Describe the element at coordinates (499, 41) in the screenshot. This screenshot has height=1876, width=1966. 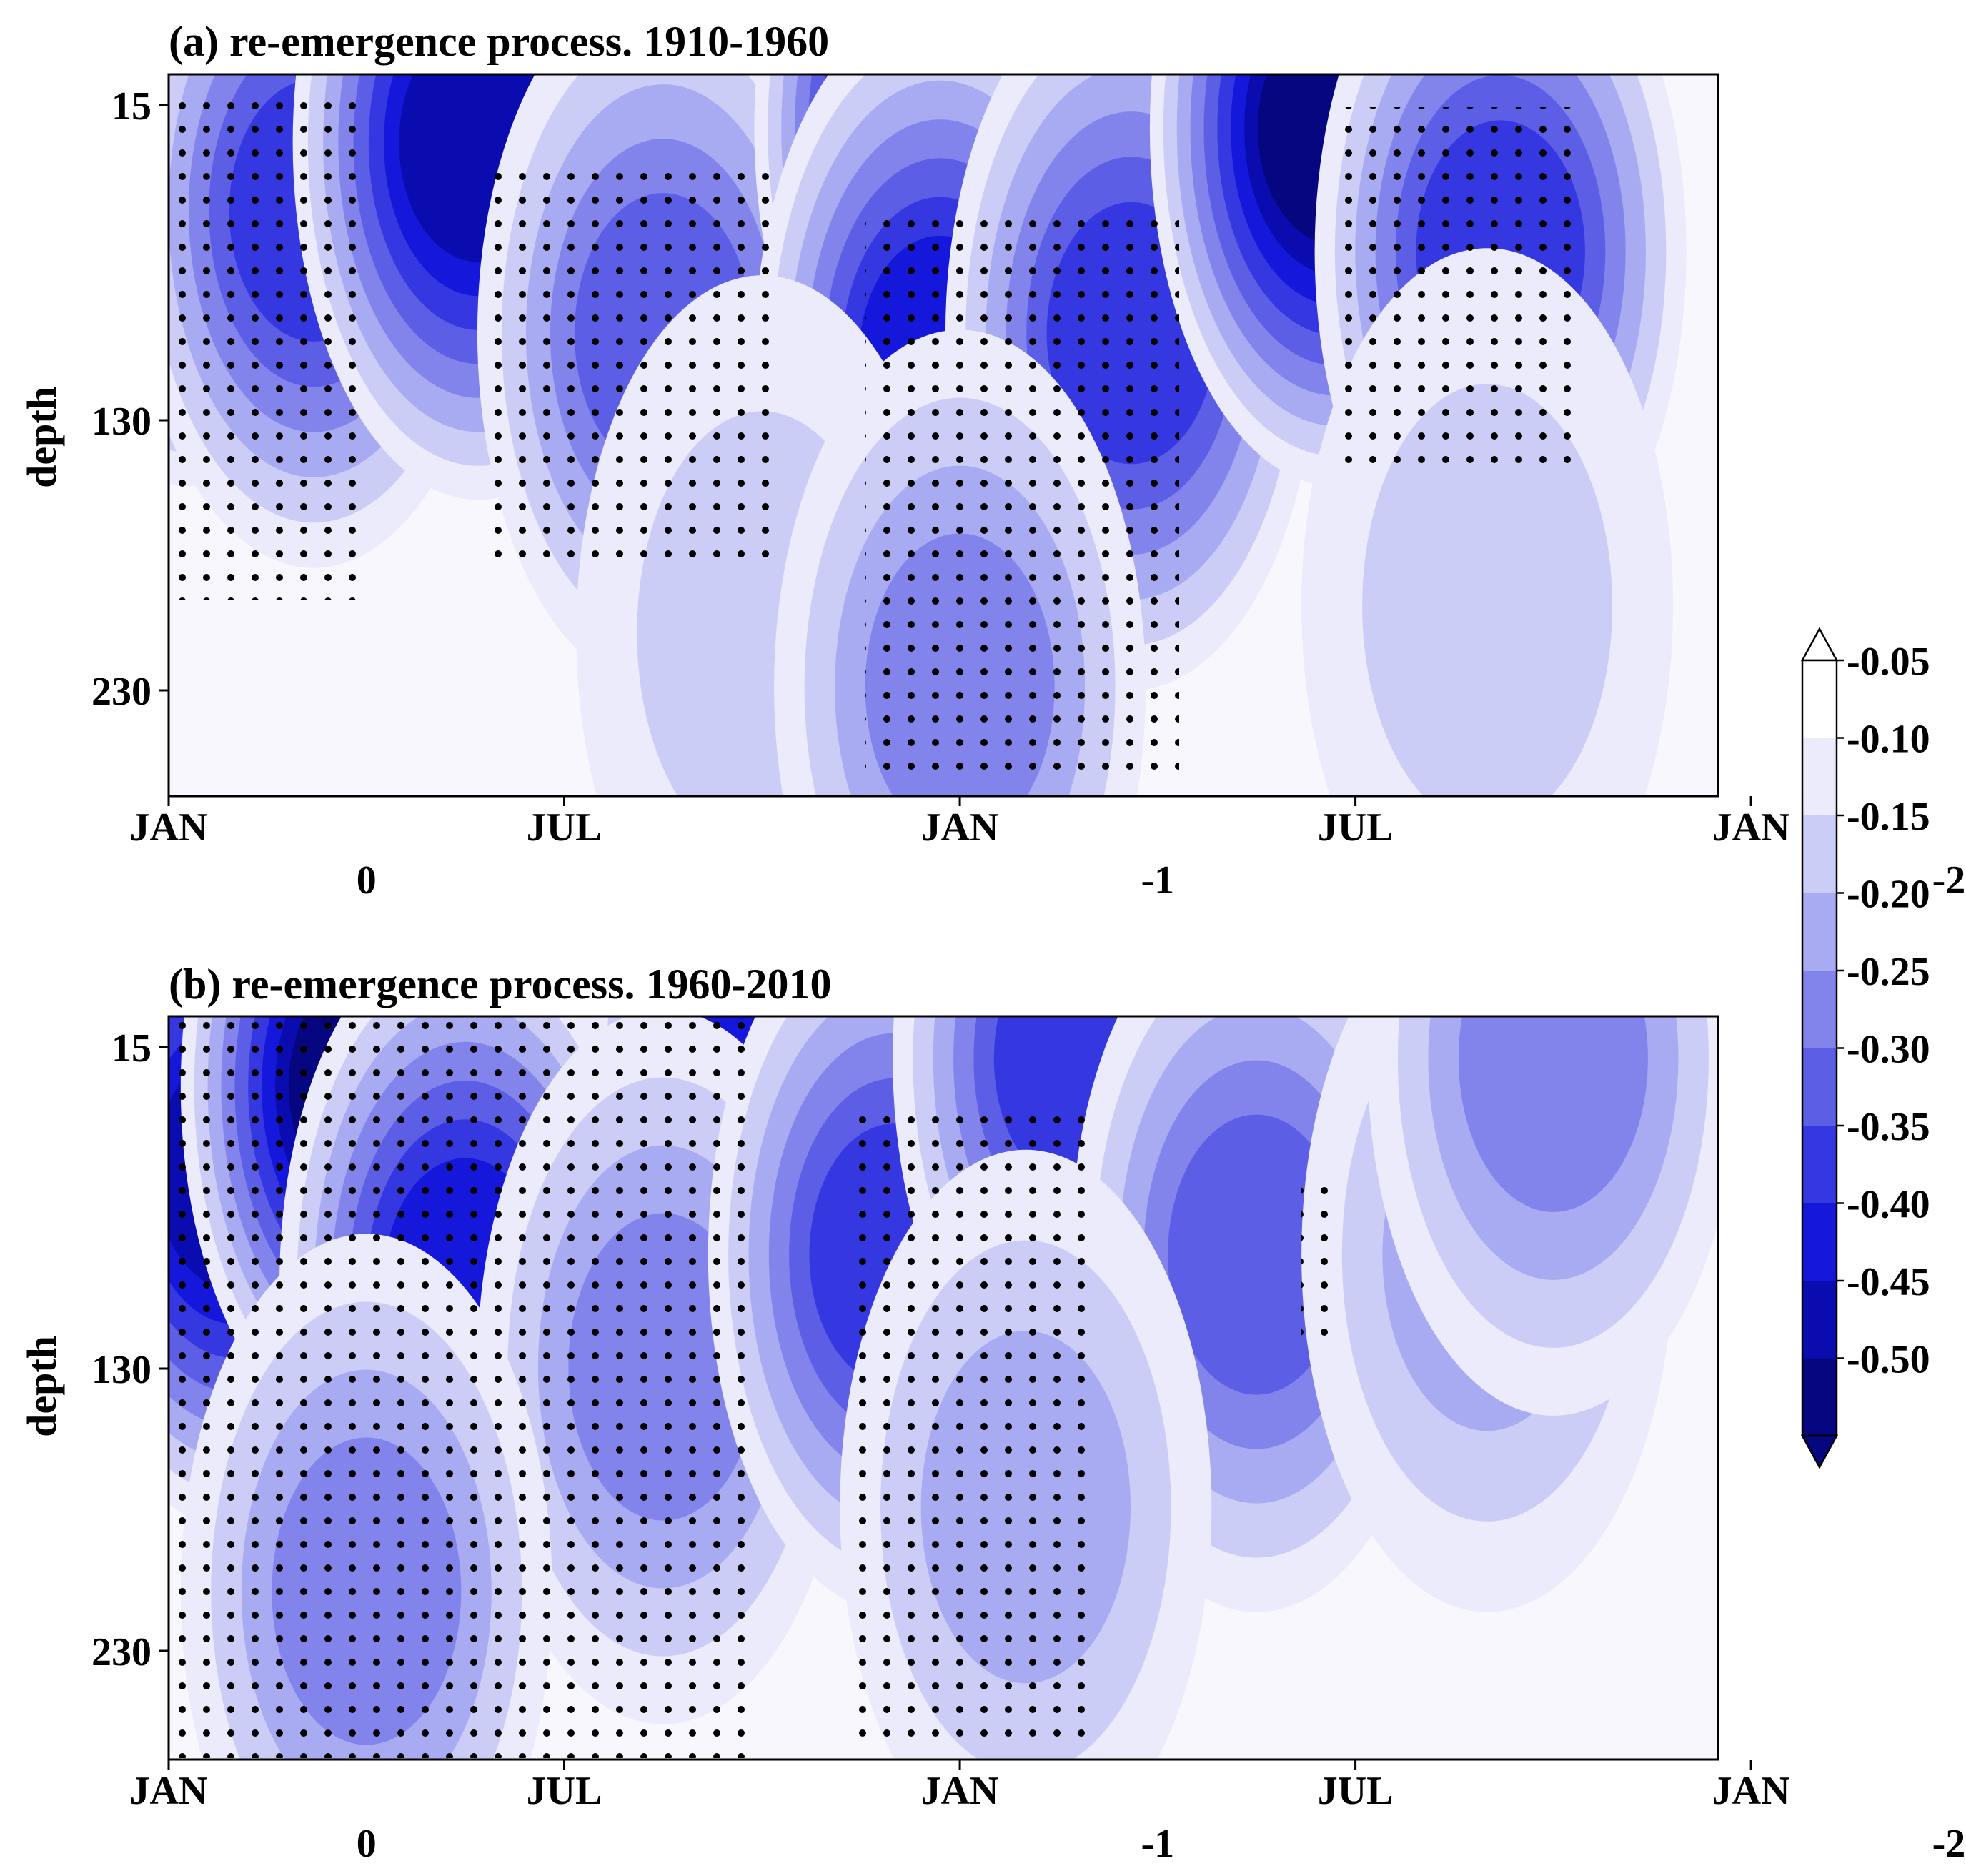
I see `panel-a-title: (a) re-emergence process. 1910-1960` at that location.